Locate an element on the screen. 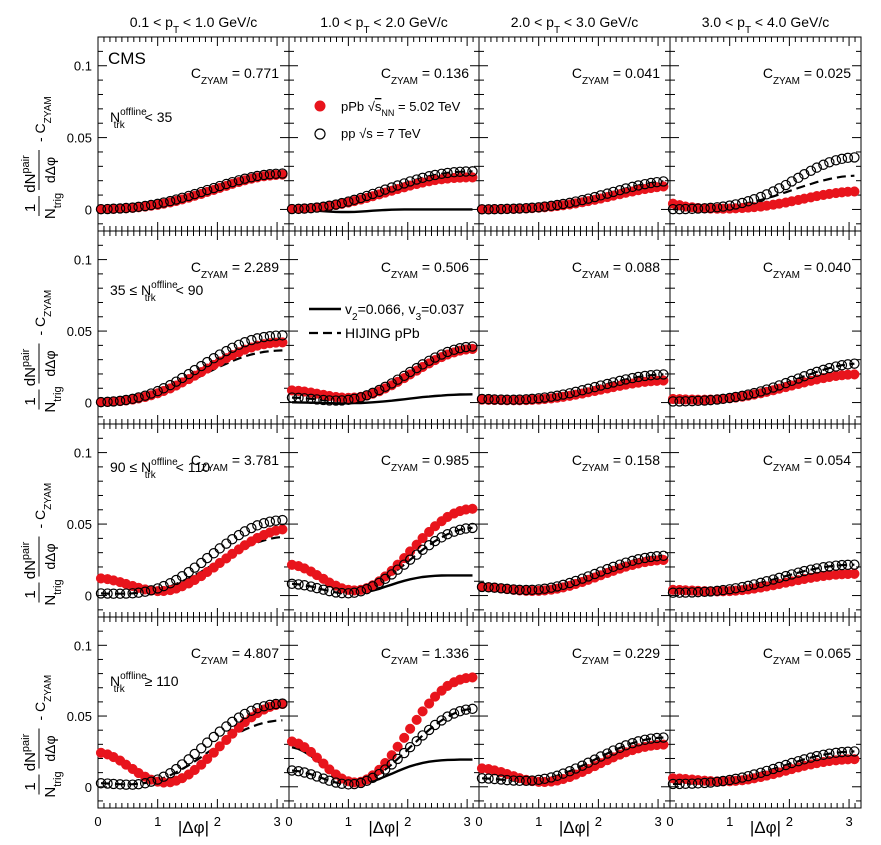  y-tick-label: 0.05 is located at coordinates (79, 138).